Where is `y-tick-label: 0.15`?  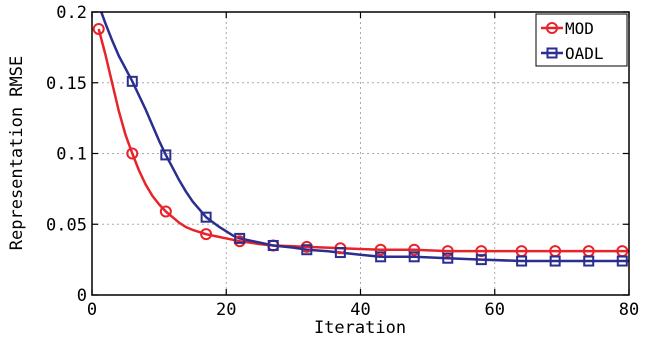
y-tick-label: 0.15 is located at coordinates (66, 84).